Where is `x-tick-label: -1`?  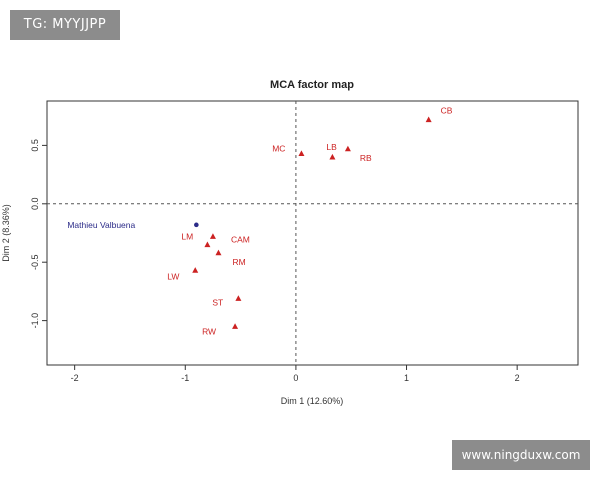 x-tick-label: -1 is located at coordinates (185, 378).